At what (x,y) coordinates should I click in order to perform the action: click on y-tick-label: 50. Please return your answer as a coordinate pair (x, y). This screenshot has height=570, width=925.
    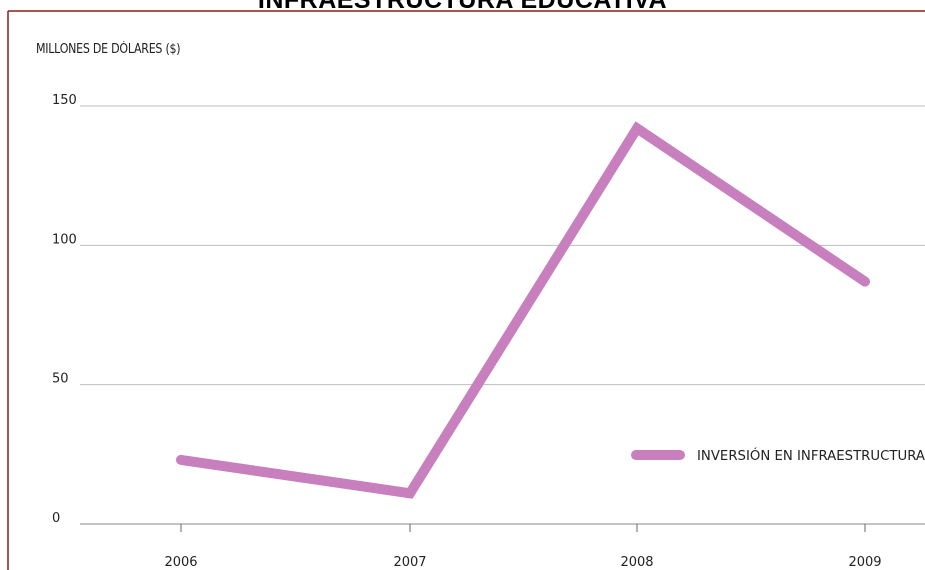
    Looking at the image, I should click on (60, 379).